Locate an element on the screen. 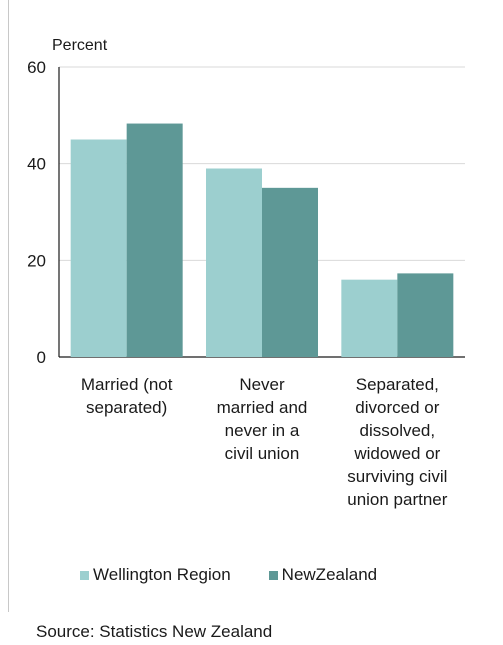 This screenshot has width=503, height=645. x-category-label-1: Never married and never in a civil union is located at coordinates (262, 419).